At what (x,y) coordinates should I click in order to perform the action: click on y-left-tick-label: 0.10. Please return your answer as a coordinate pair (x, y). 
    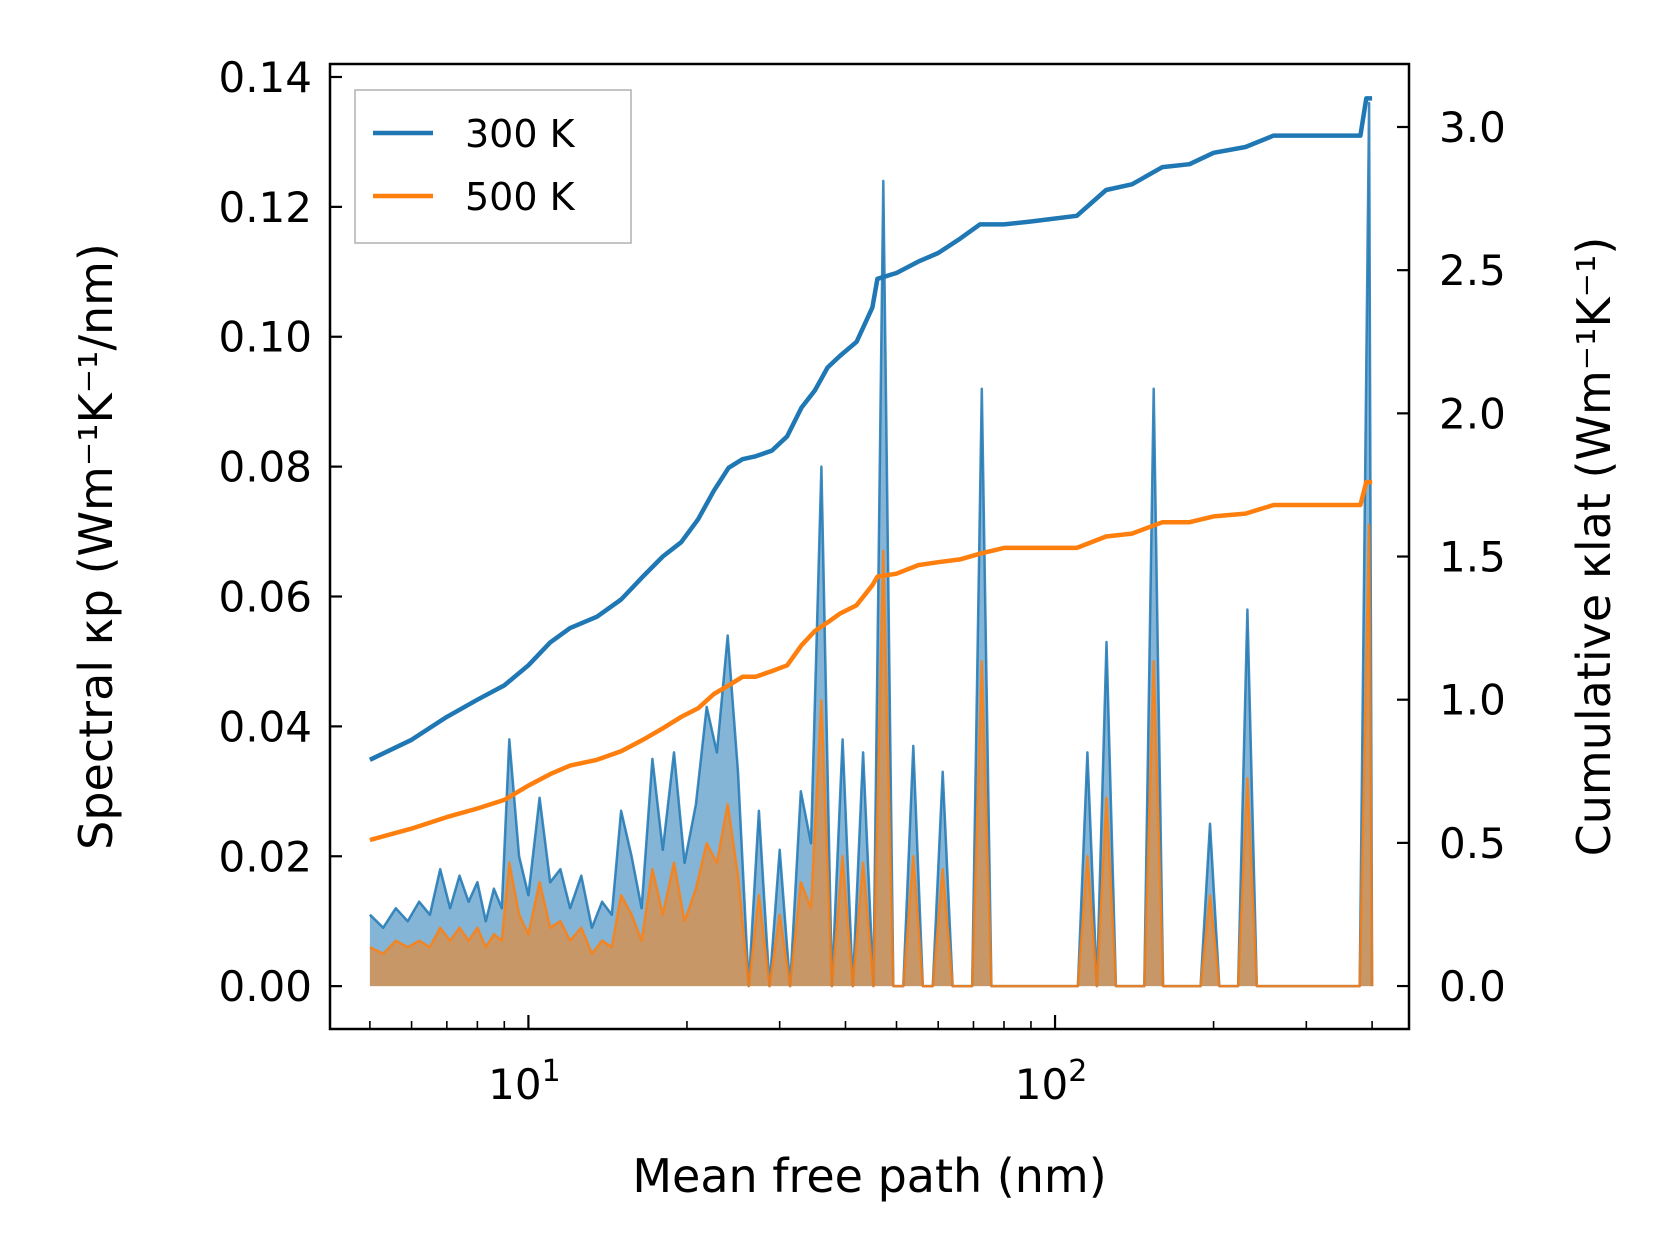
    Looking at the image, I should click on (265, 337).